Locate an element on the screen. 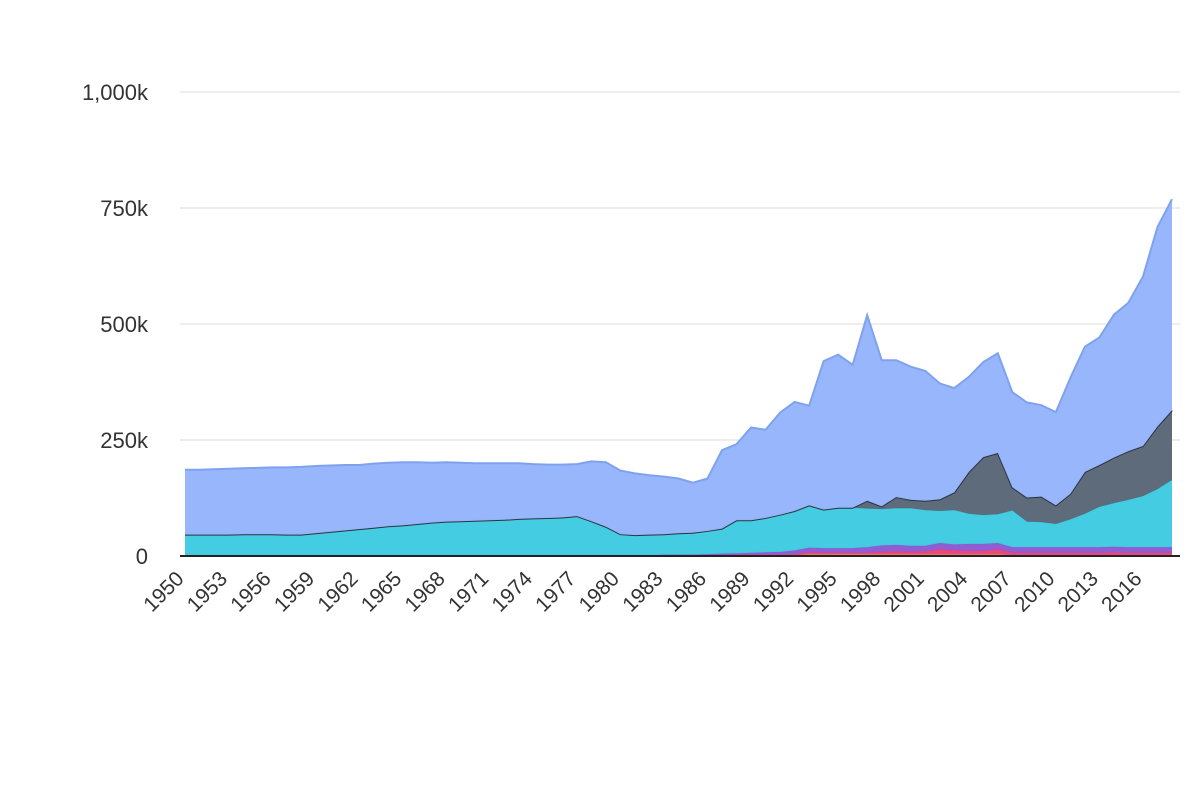  x-tick-label: 1956 is located at coordinates (250, 591).